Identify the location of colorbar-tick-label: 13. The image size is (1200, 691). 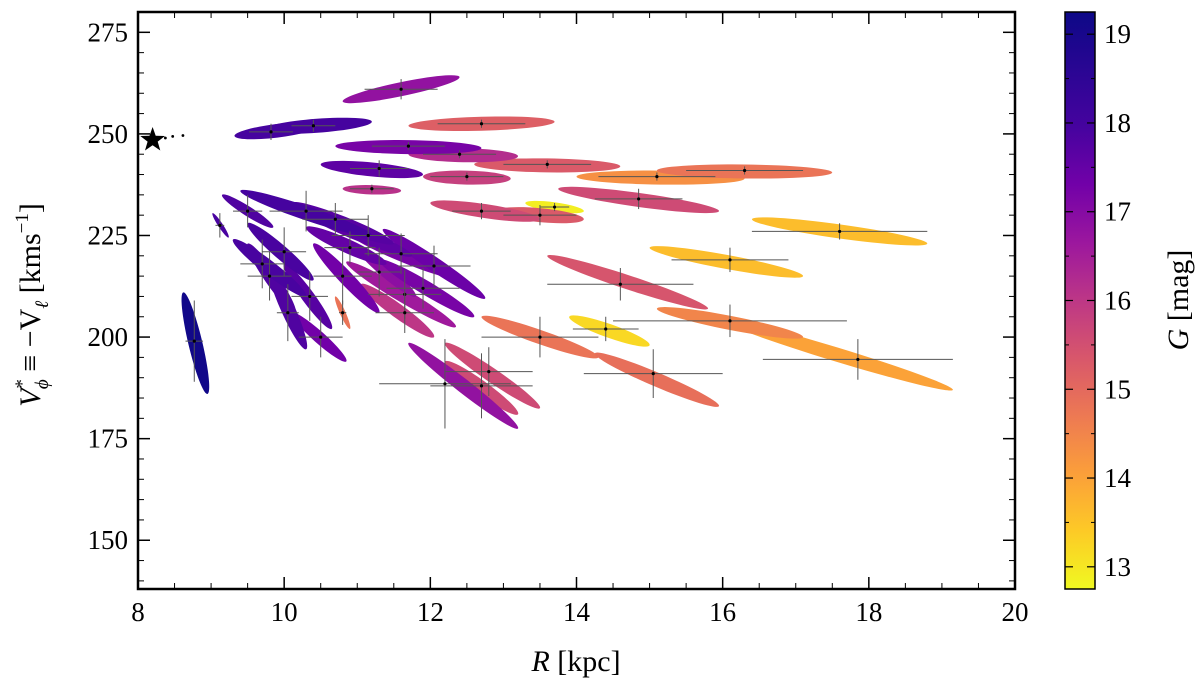
(1117, 567).